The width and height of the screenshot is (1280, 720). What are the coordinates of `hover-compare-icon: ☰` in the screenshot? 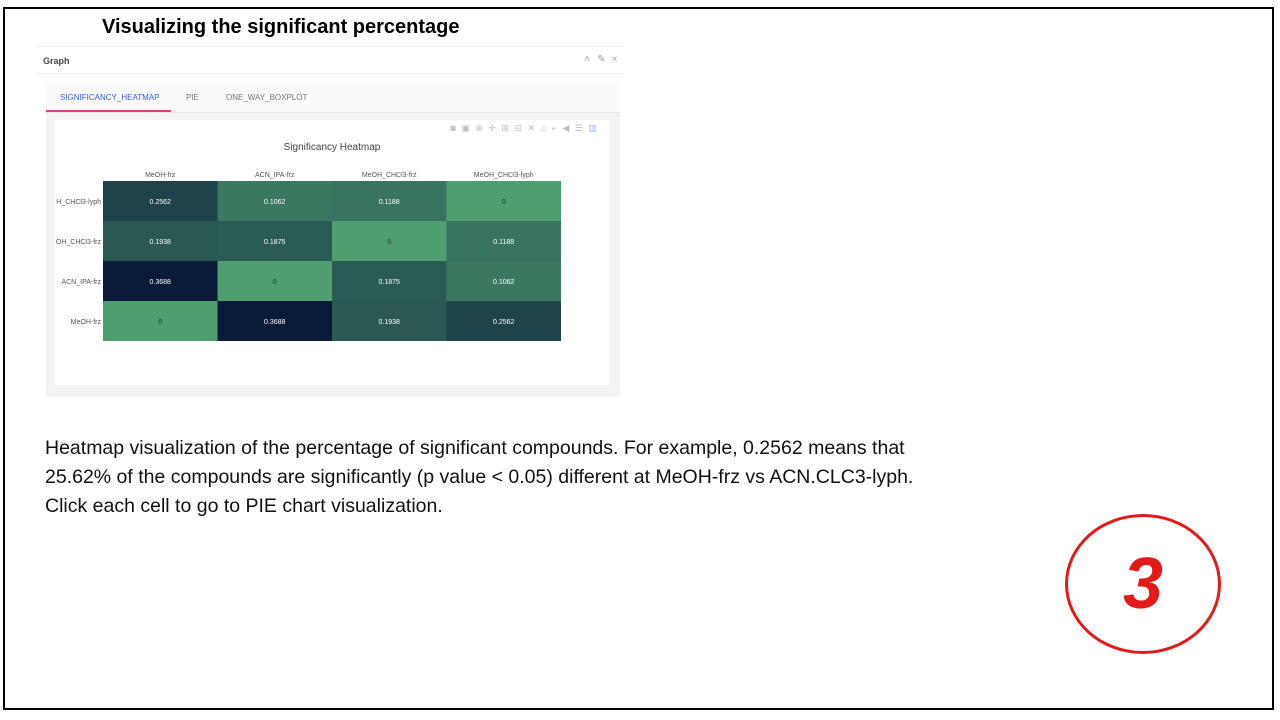 It's located at (578, 128).